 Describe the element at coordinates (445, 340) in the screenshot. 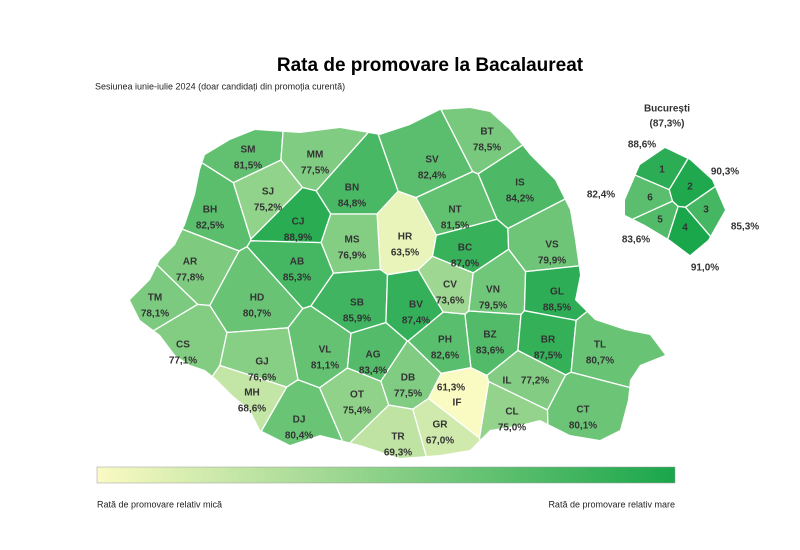

I see `county-code: PH` at that location.